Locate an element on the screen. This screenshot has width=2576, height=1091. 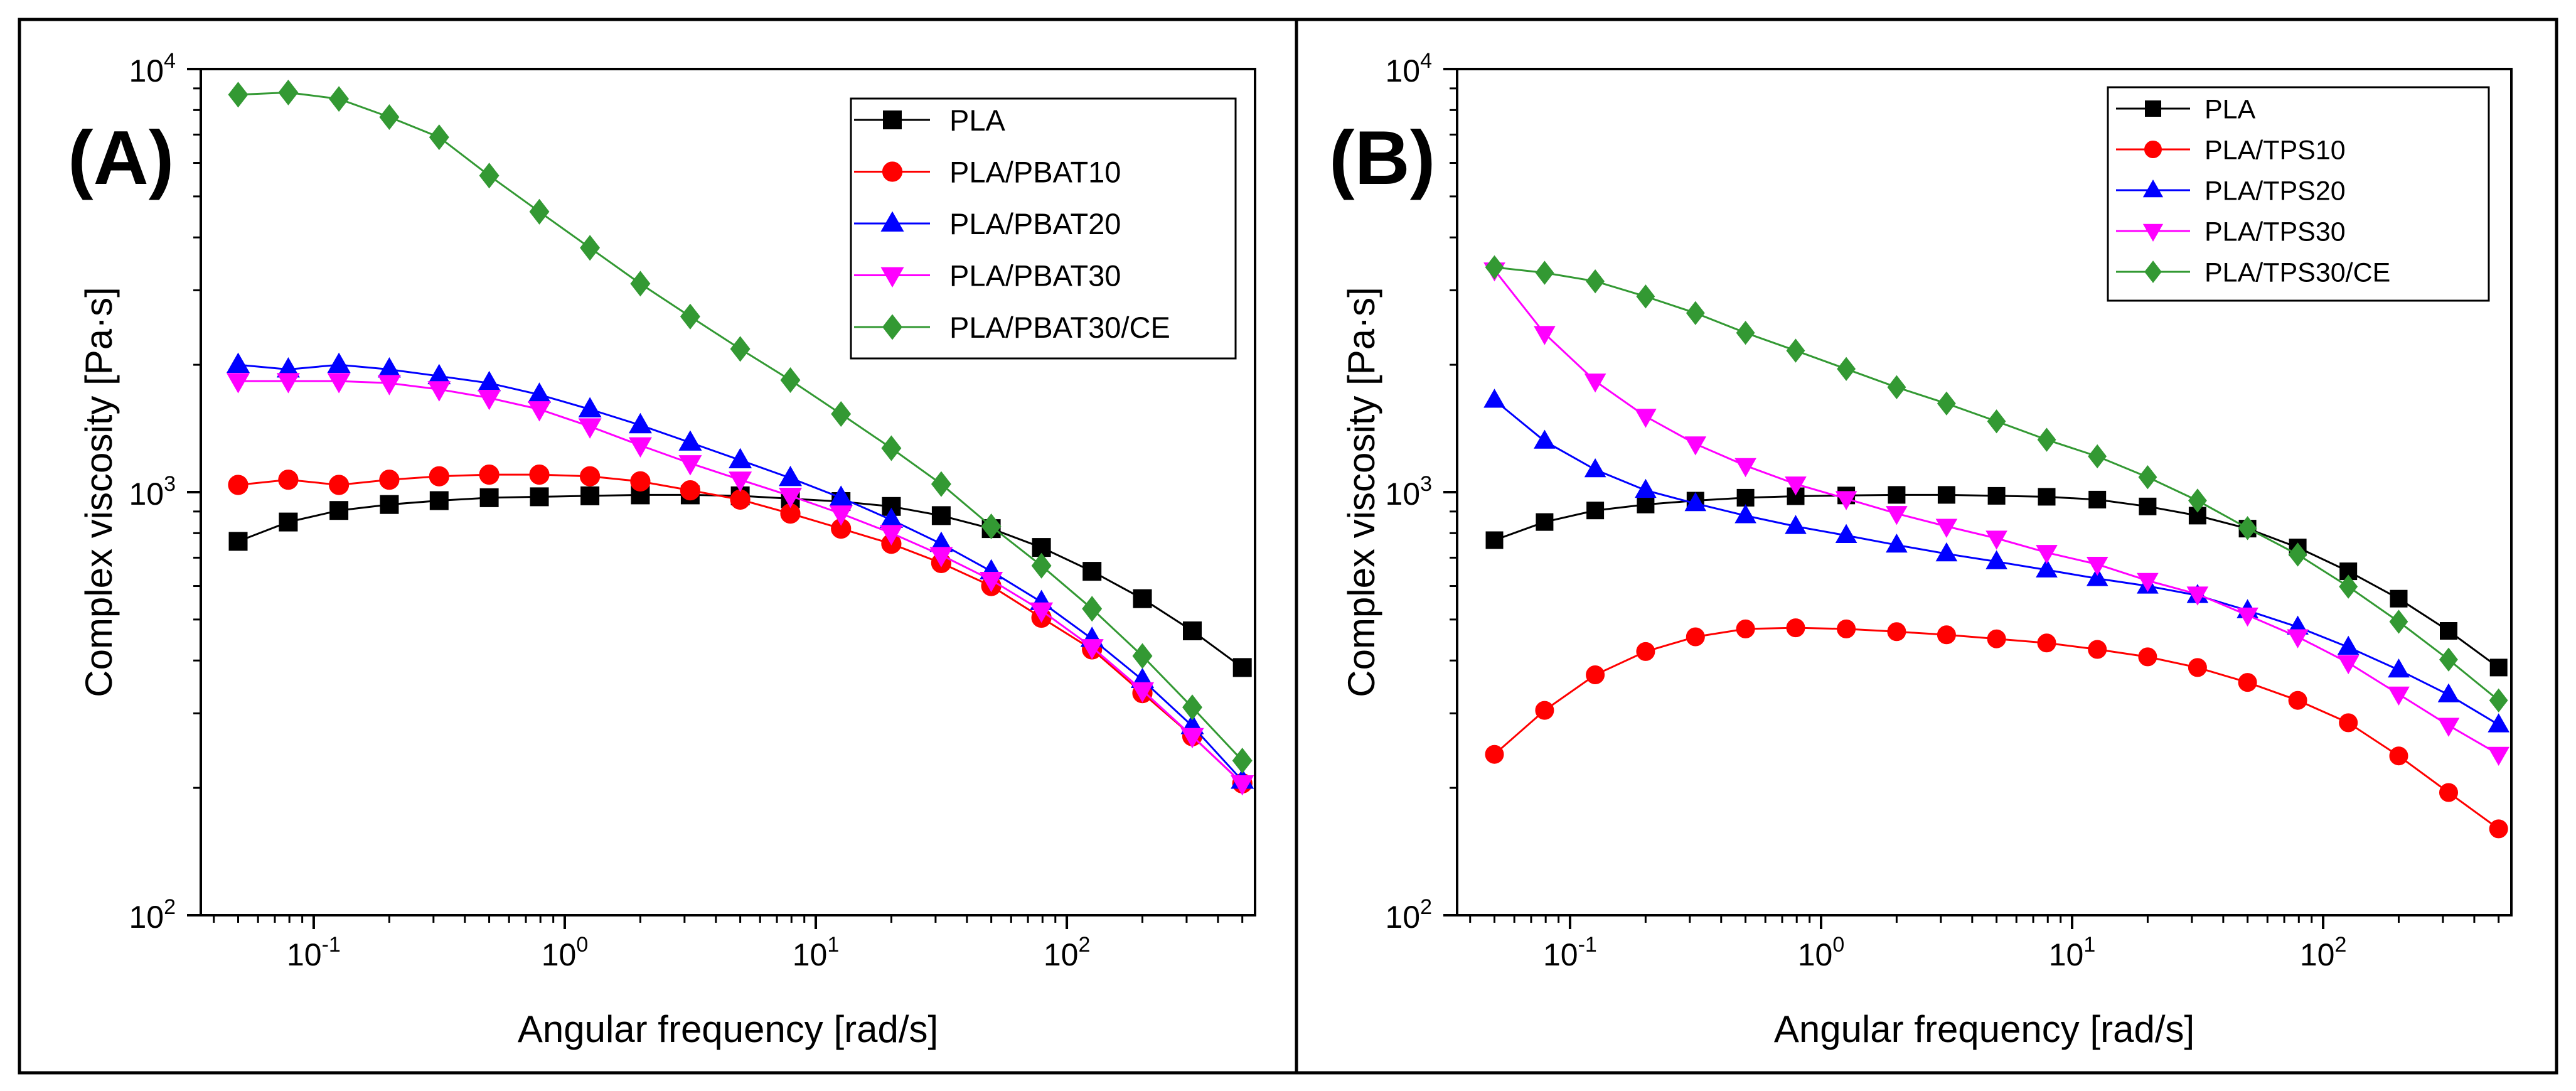
legend-label: PLA/TPS20 is located at coordinates (2275, 191).